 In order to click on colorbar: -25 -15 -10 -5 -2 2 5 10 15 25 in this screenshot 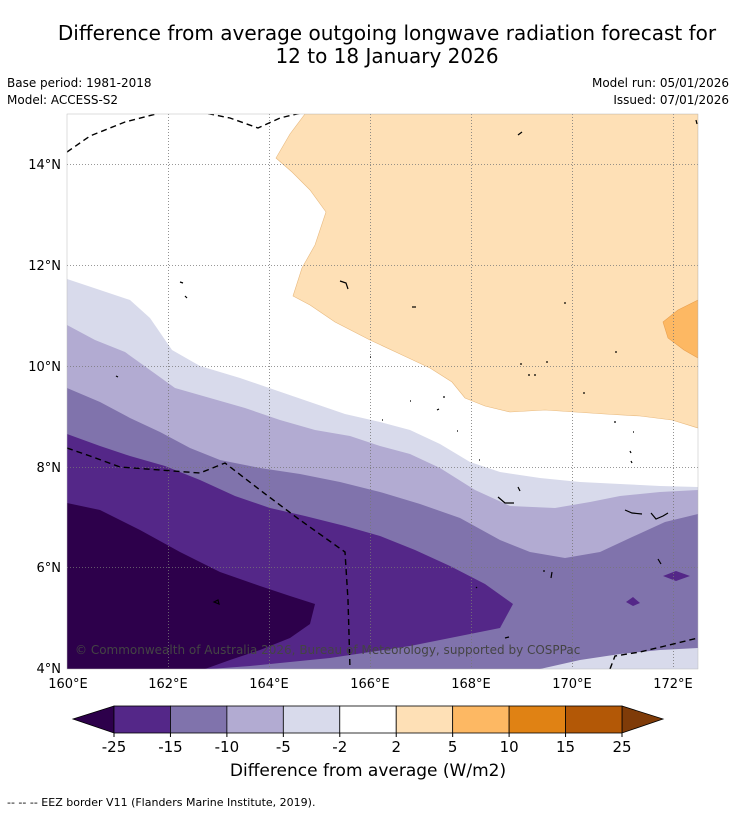, I will do `click(368, 730)`.